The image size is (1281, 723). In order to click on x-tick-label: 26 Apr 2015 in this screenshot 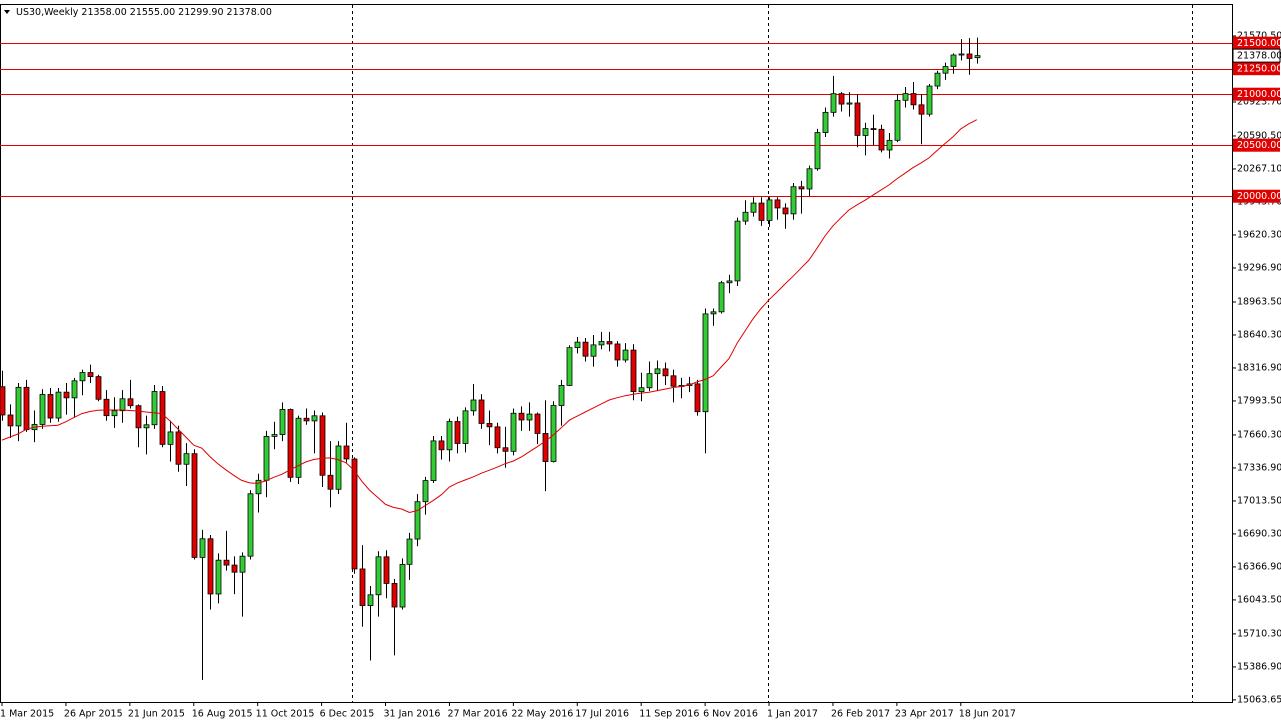, I will do `click(93, 714)`.